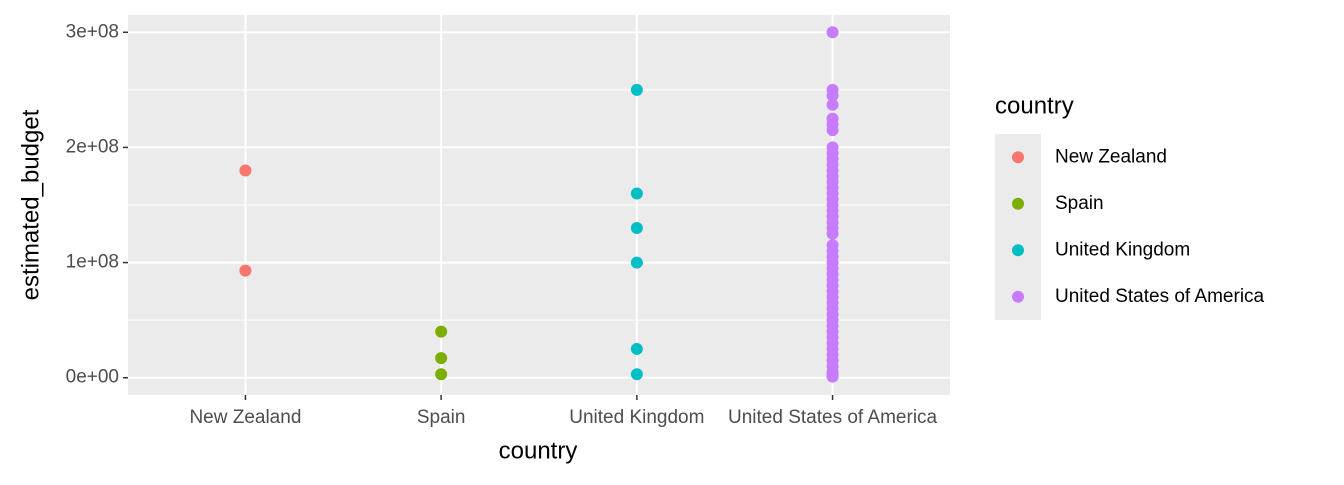 This screenshot has height=485, width=1344. I want to click on legend-key-background, so click(1018, 227).